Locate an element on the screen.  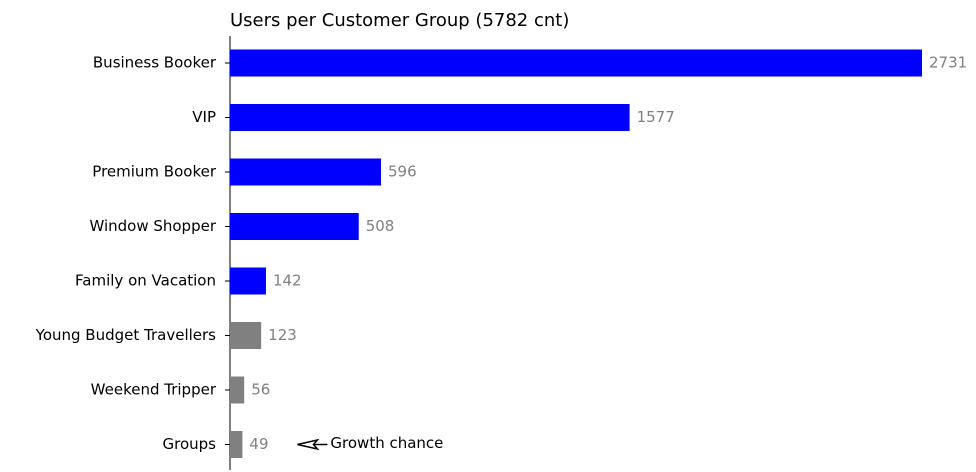
bar-vip is located at coordinates (430, 117).